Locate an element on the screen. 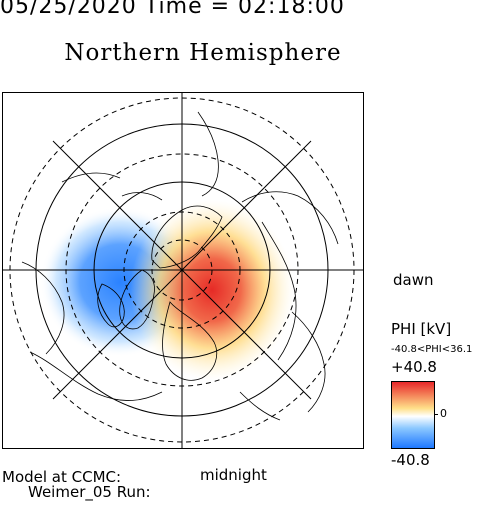 The height and width of the screenshot is (508, 484). footer-run-label: Weimer_05 Run: is located at coordinates (89, 492).